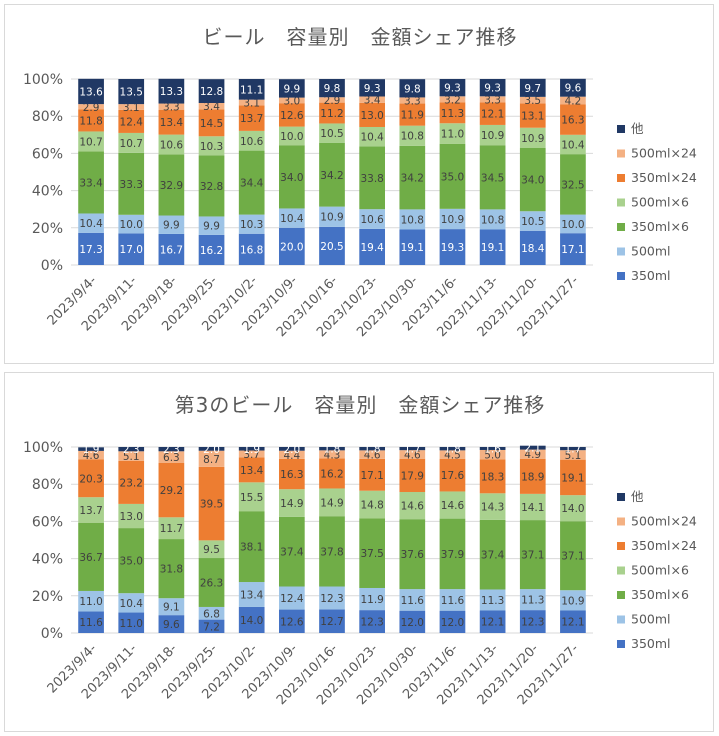  What do you see at coordinates (453, 476) in the screenshot?
I see `data-label: 17.6` at bounding box center [453, 476].